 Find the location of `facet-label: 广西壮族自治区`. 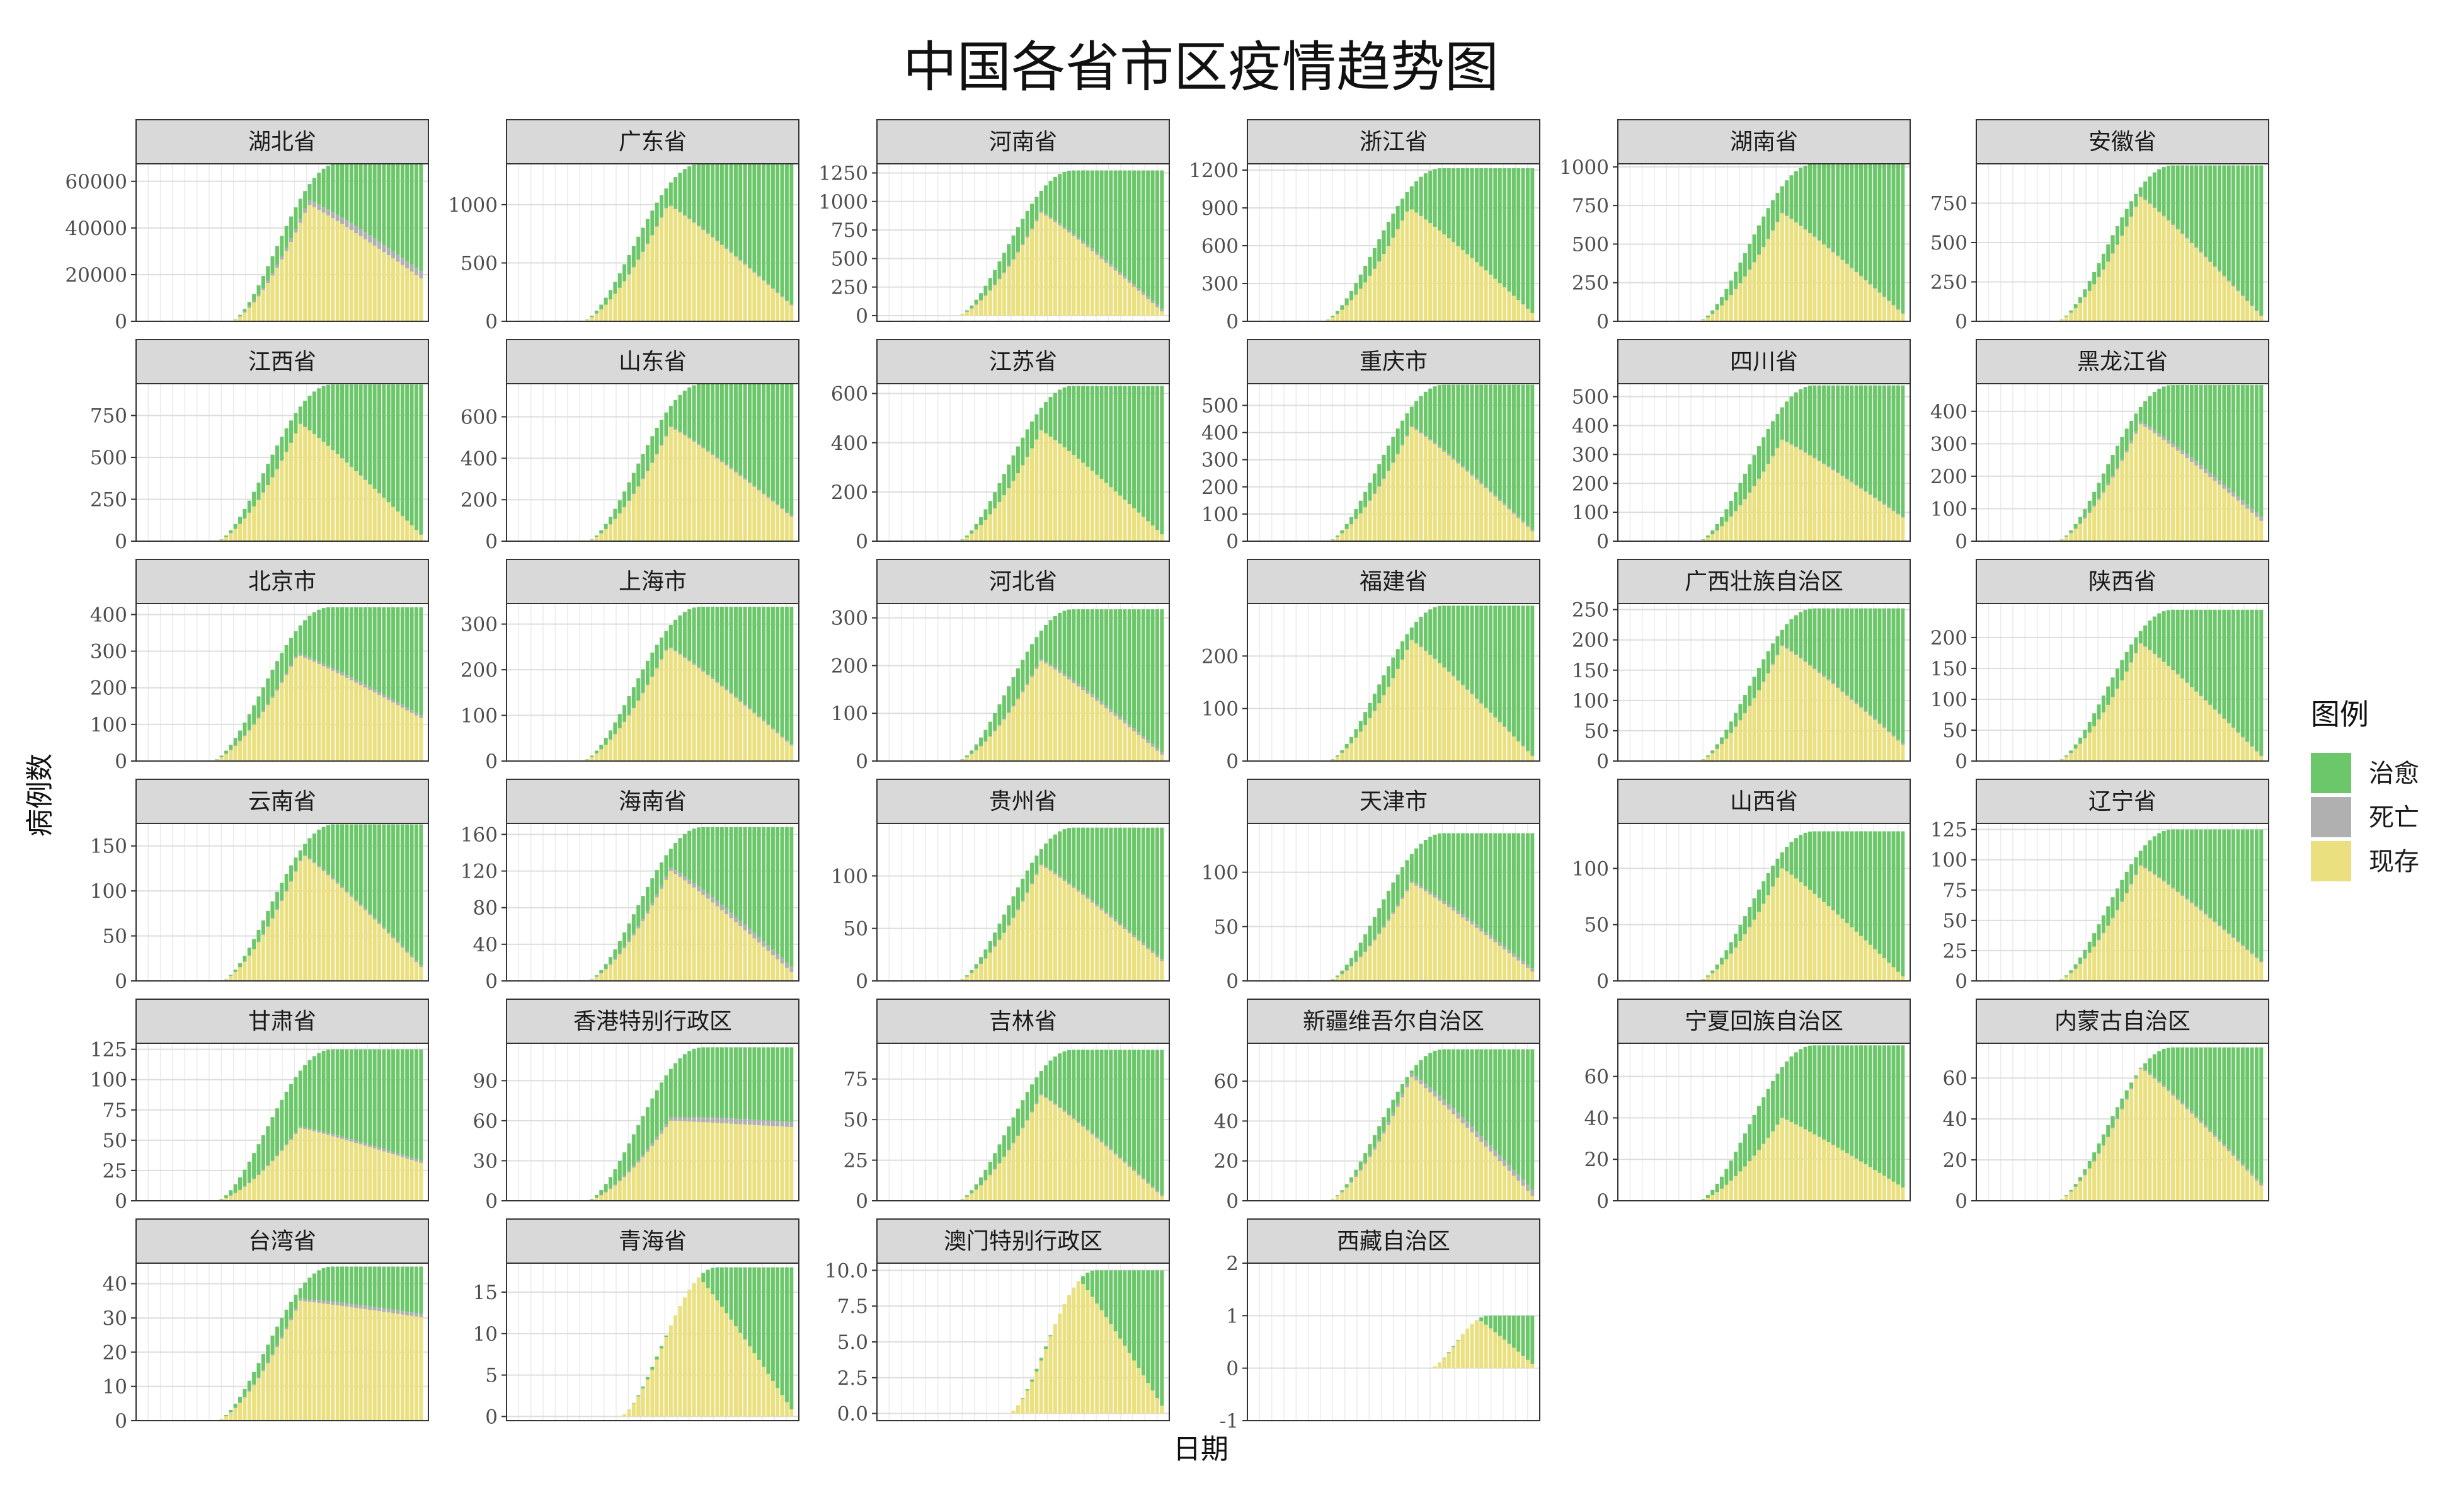

facet-label: 广西壮族自治区 is located at coordinates (1764, 582).